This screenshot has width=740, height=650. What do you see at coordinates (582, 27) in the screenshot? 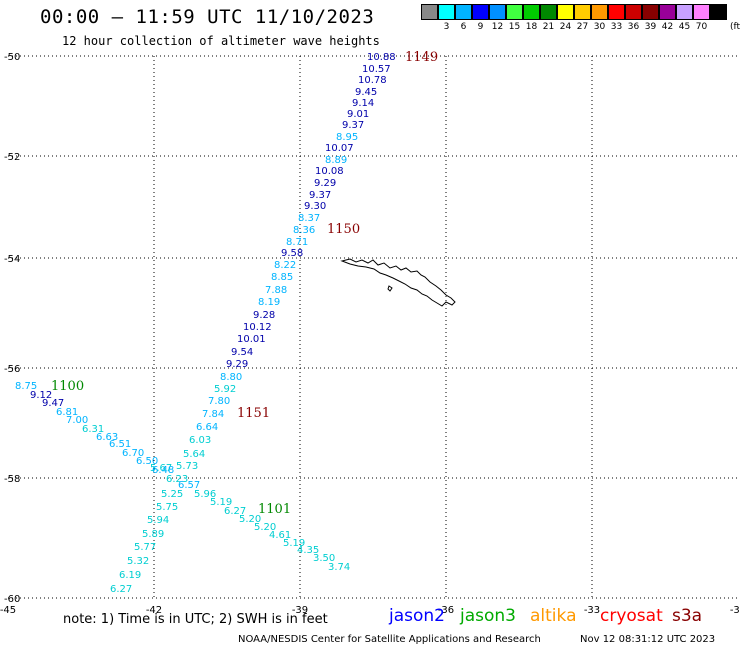
I see `legend-label: 27` at bounding box center [582, 27].